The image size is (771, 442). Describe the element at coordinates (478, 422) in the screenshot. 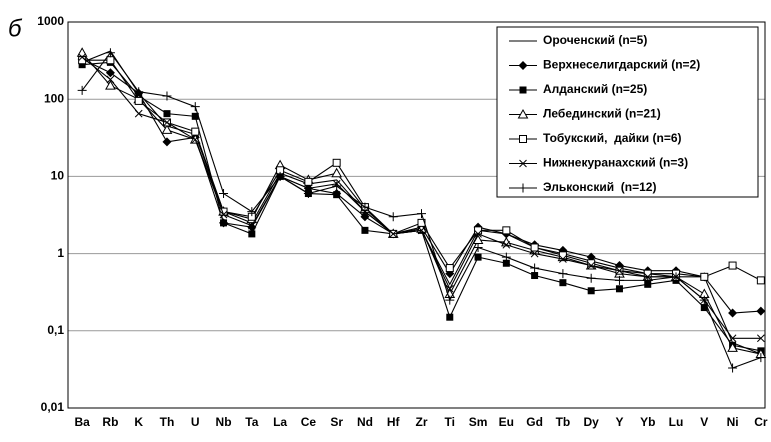

I see `x-tick-label: Sm` at that location.